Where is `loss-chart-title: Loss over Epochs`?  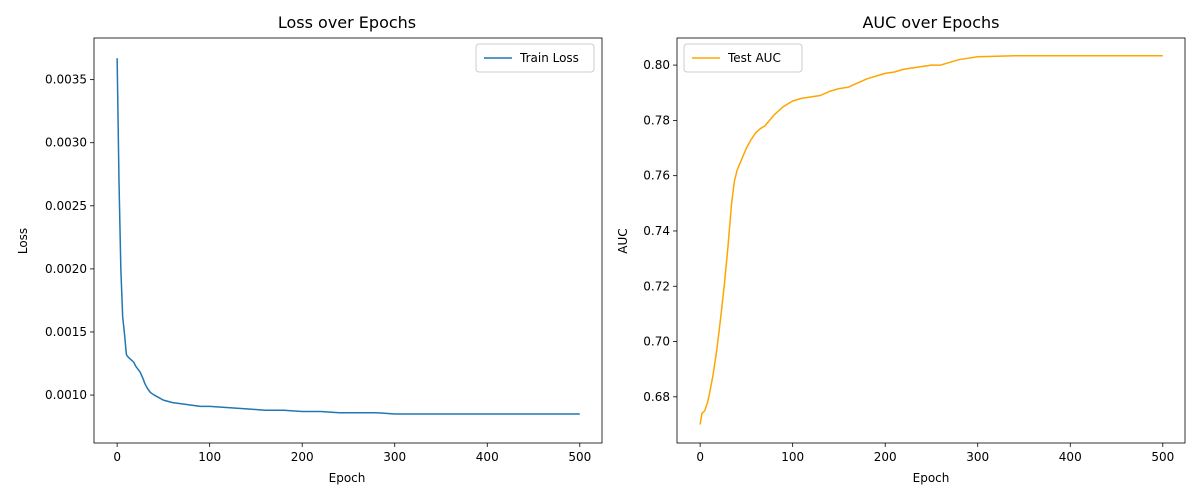
loss-chart-title: Loss over Epochs is located at coordinates (347, 22).